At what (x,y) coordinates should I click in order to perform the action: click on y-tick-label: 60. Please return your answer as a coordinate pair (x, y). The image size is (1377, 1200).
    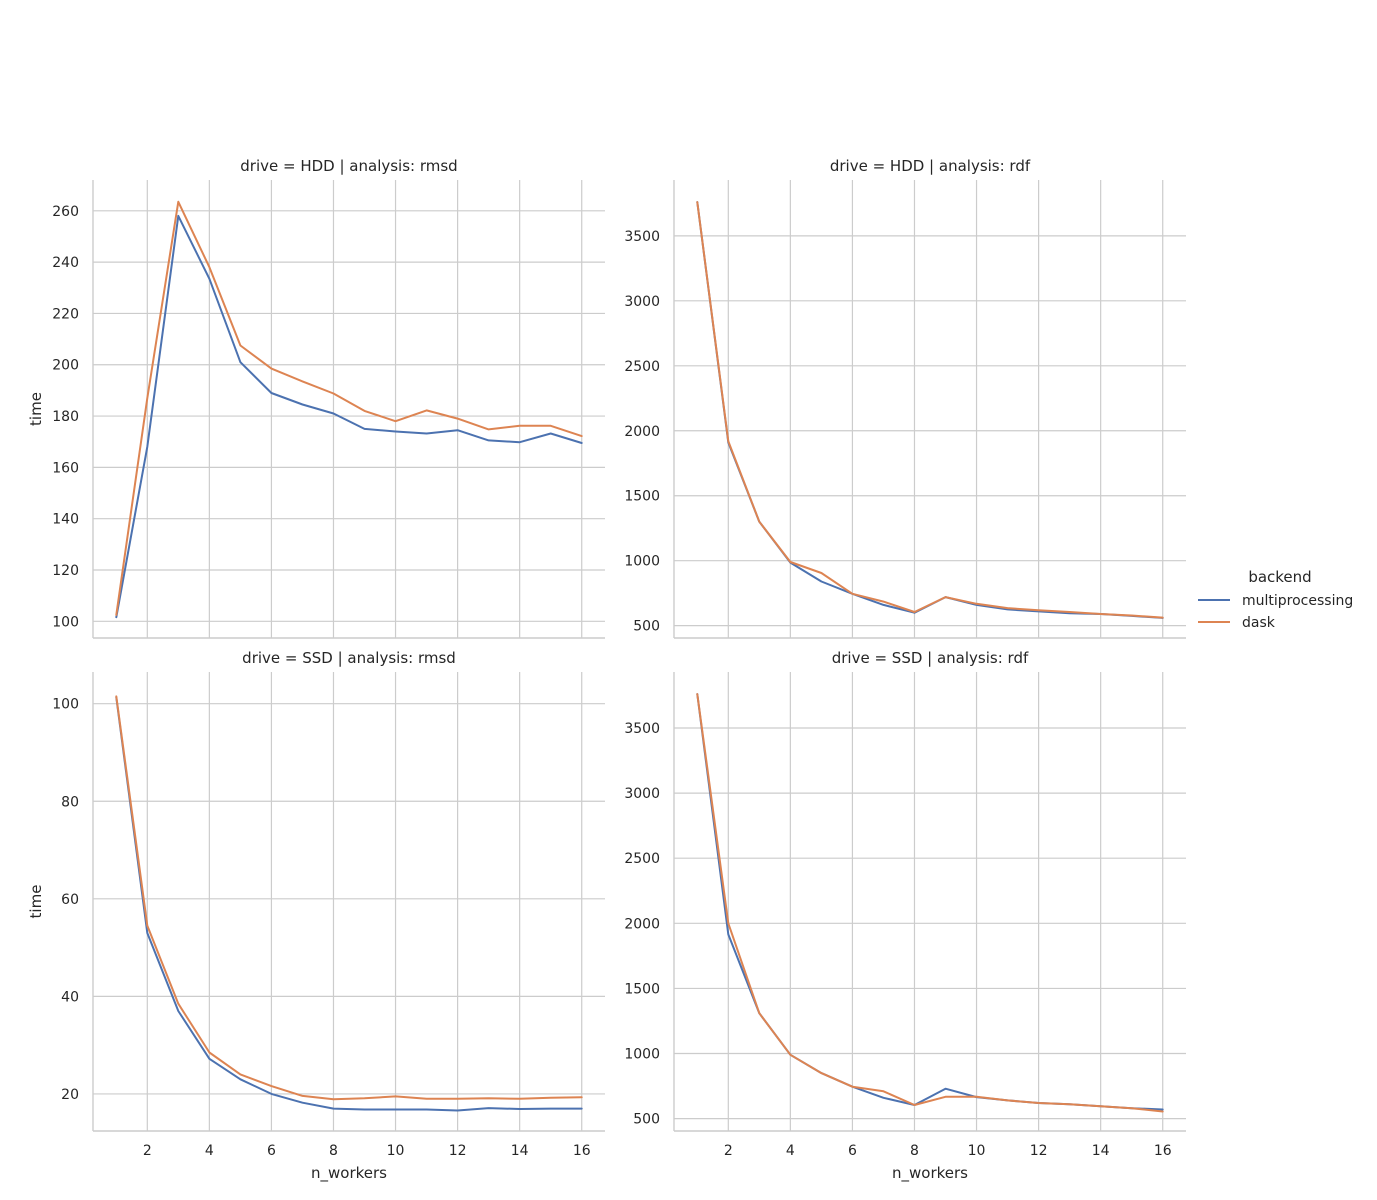
    Looking at the image, I should click on (70, 900).